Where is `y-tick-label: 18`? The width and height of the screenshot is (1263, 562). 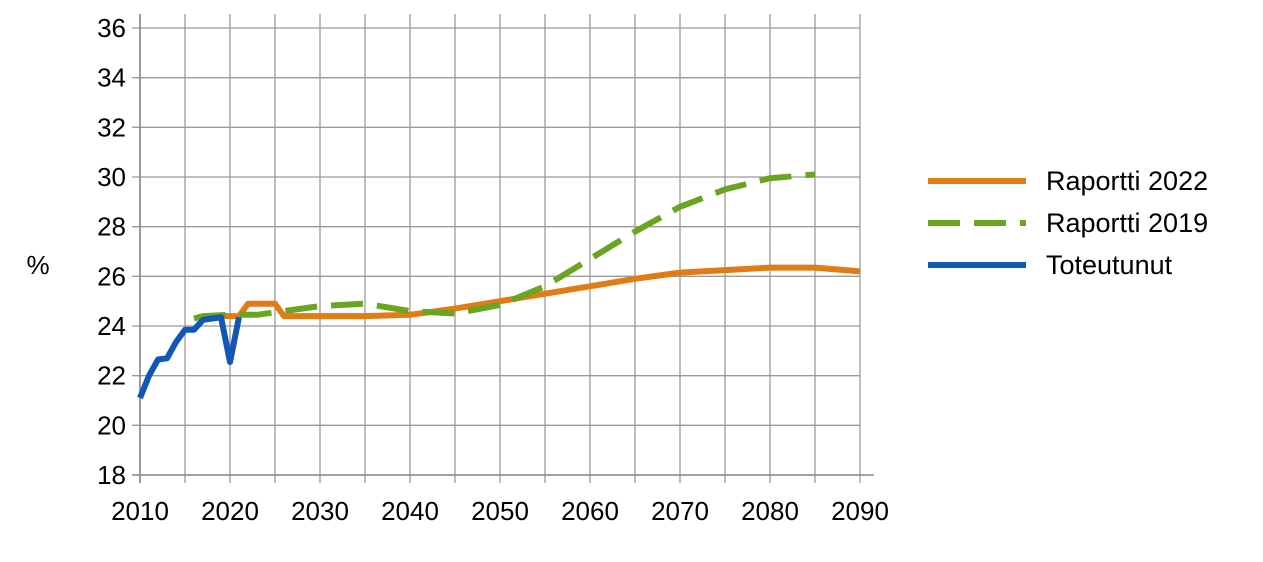
y-tick-label: 18 is located at coordinates (111, 475).